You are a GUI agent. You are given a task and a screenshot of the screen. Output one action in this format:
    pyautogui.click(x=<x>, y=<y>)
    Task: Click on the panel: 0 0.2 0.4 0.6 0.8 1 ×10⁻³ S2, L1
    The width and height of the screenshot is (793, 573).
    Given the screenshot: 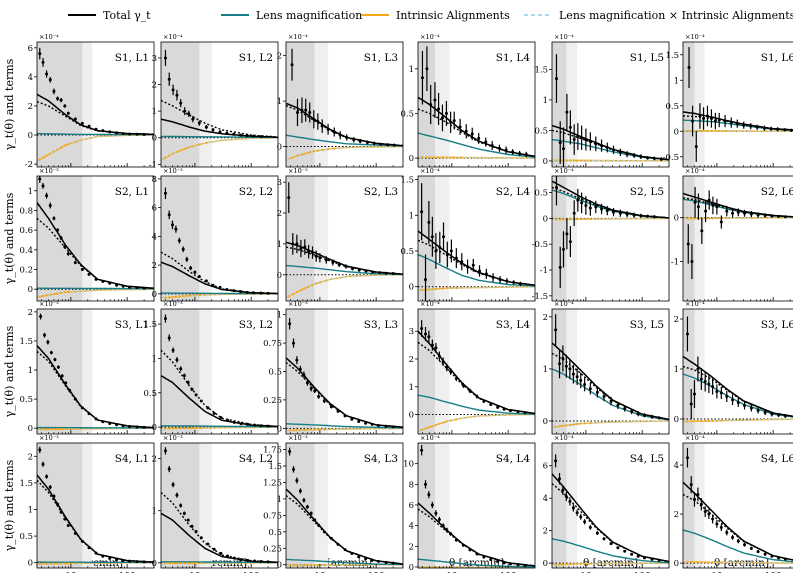 What is the action you would take?
    pyautogui.click(x=87, y=234)
    